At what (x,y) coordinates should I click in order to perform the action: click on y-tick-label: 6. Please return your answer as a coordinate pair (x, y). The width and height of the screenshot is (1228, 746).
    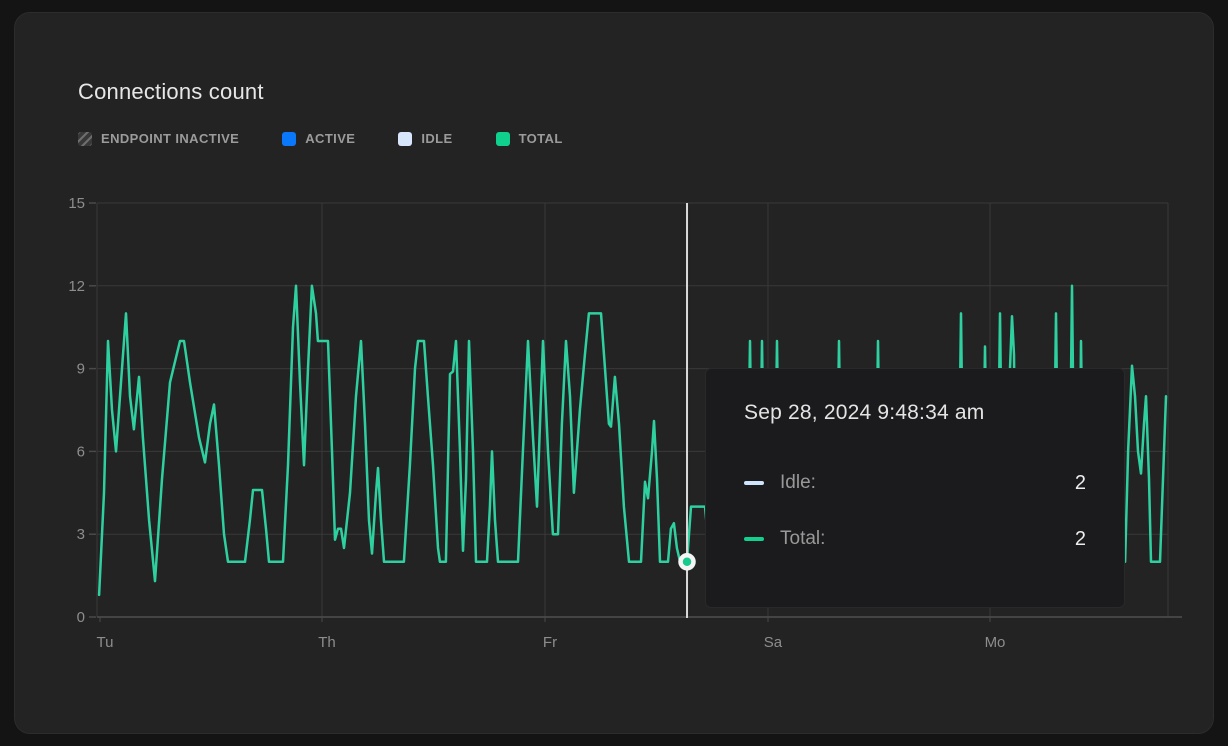
    Looking at the image, I should click on (81, 451).